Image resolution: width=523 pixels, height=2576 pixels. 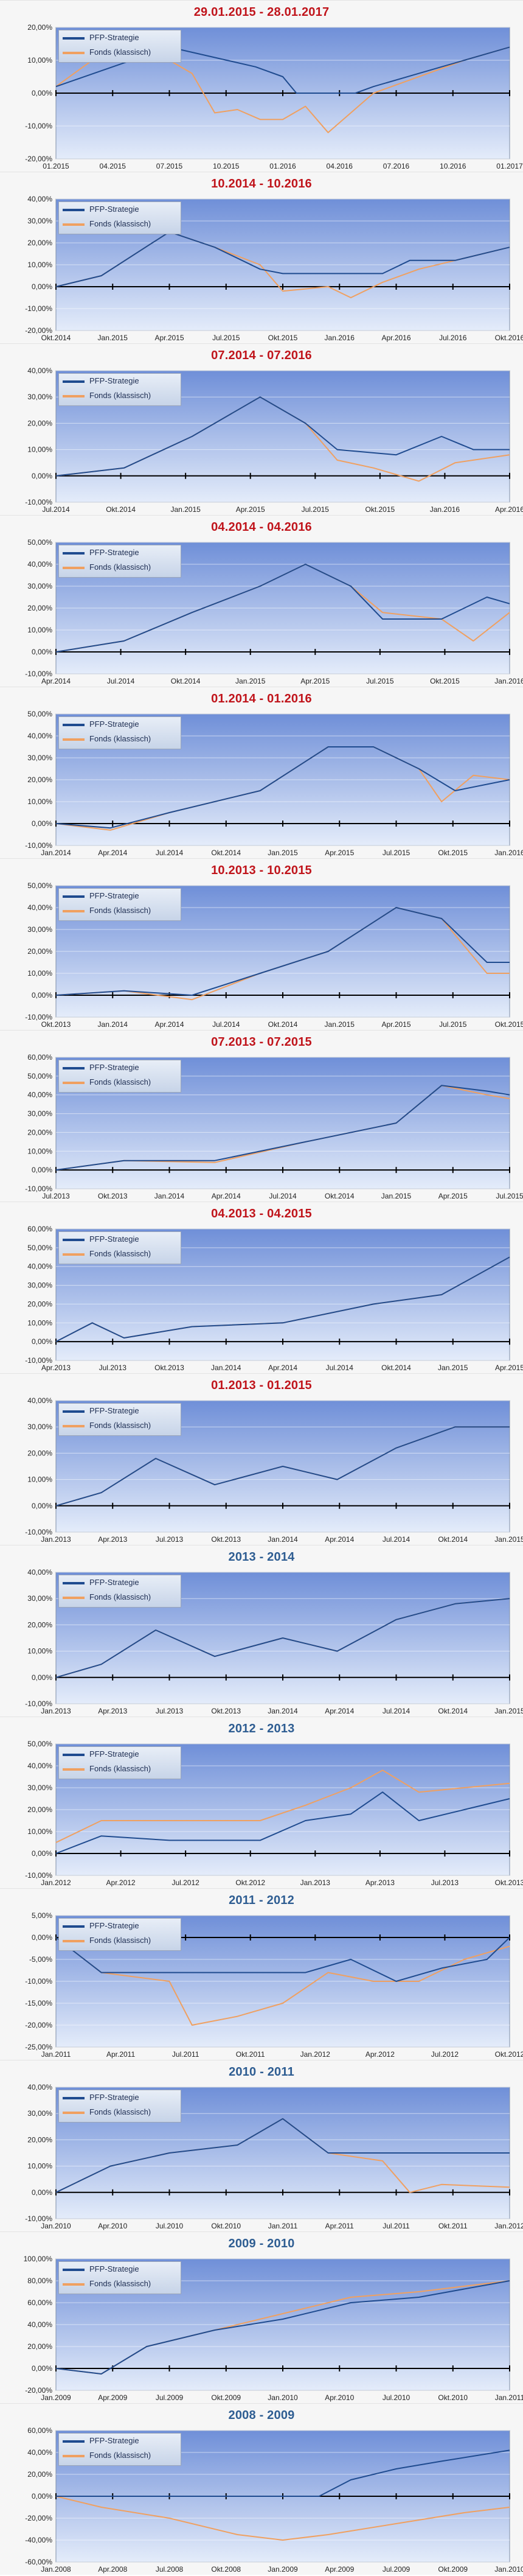 What do you see at coordinates (339, 2569) in the screenshot?
I see `x-tick-label: Apr.2009` at bounding box center [339, 2569].